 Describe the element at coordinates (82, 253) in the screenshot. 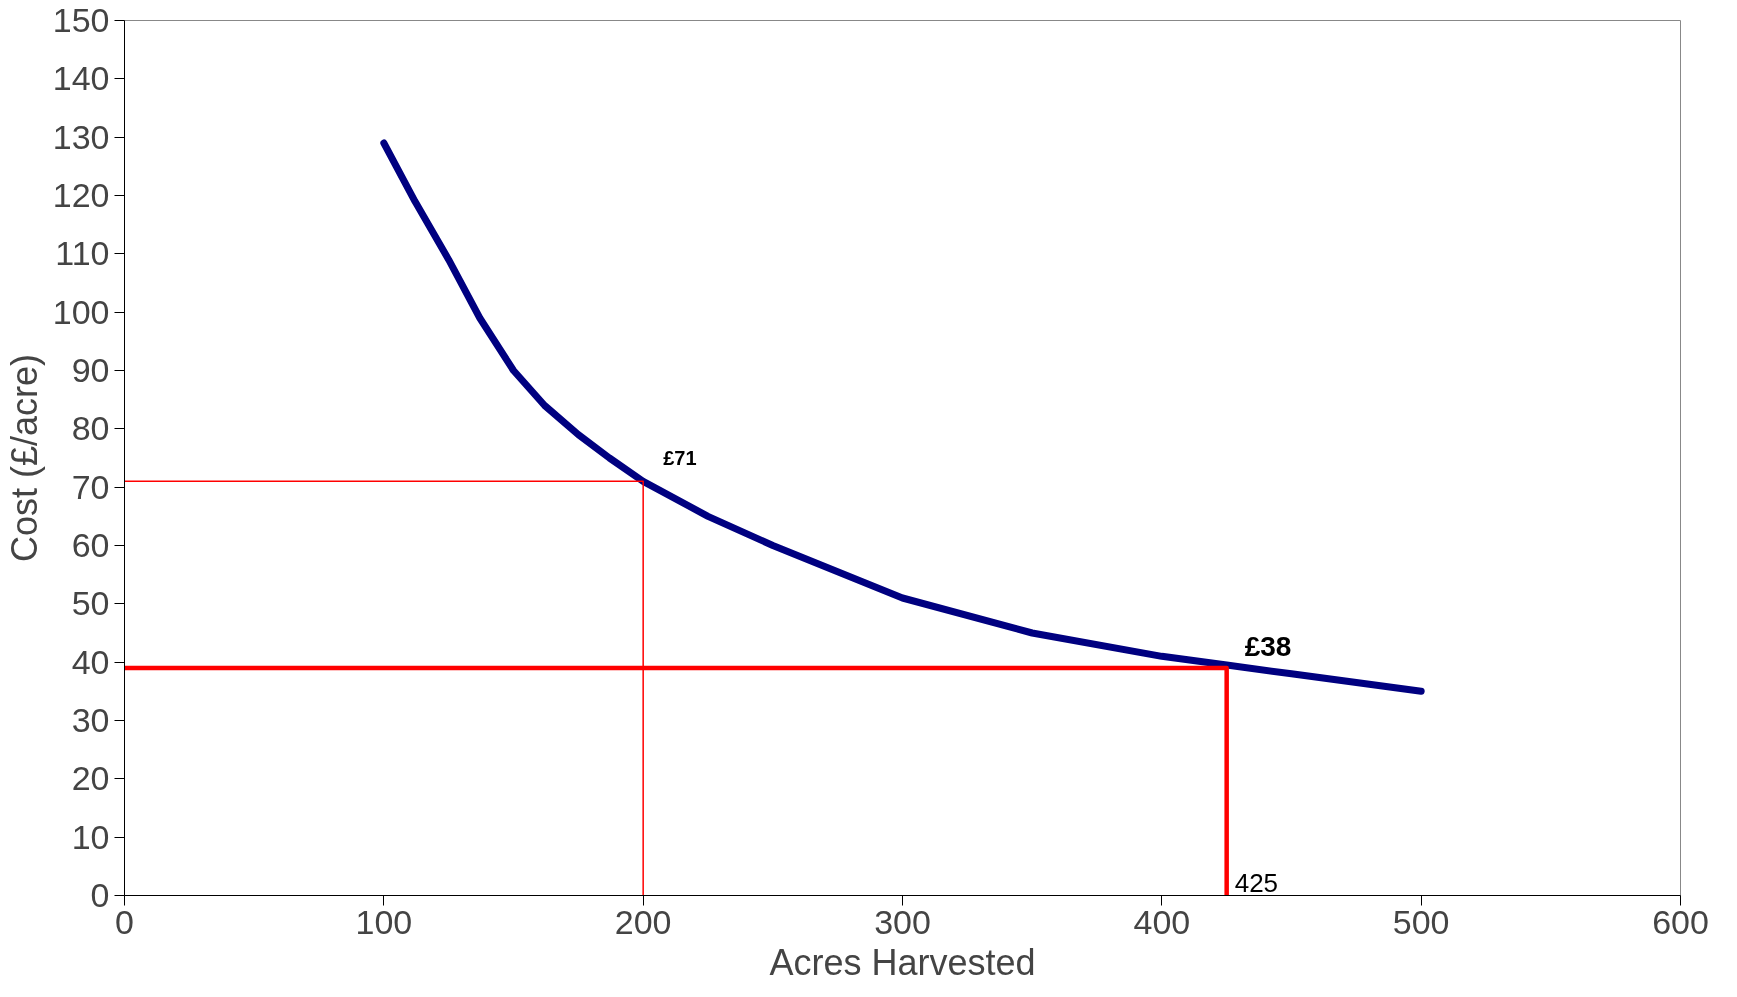

I see `y-tick-label: 110` at that location.